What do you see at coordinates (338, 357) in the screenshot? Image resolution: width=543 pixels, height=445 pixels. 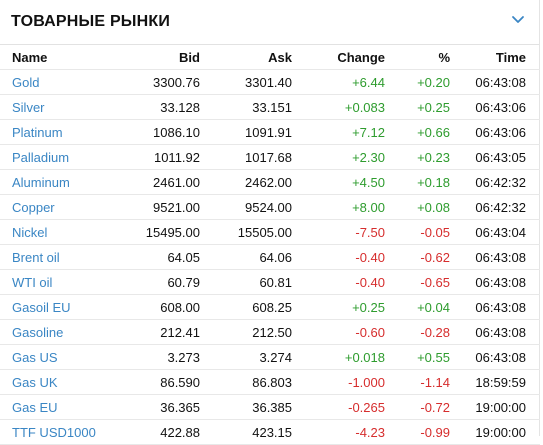 I see `change-value: +0.018` at bounding box center [338, 357].